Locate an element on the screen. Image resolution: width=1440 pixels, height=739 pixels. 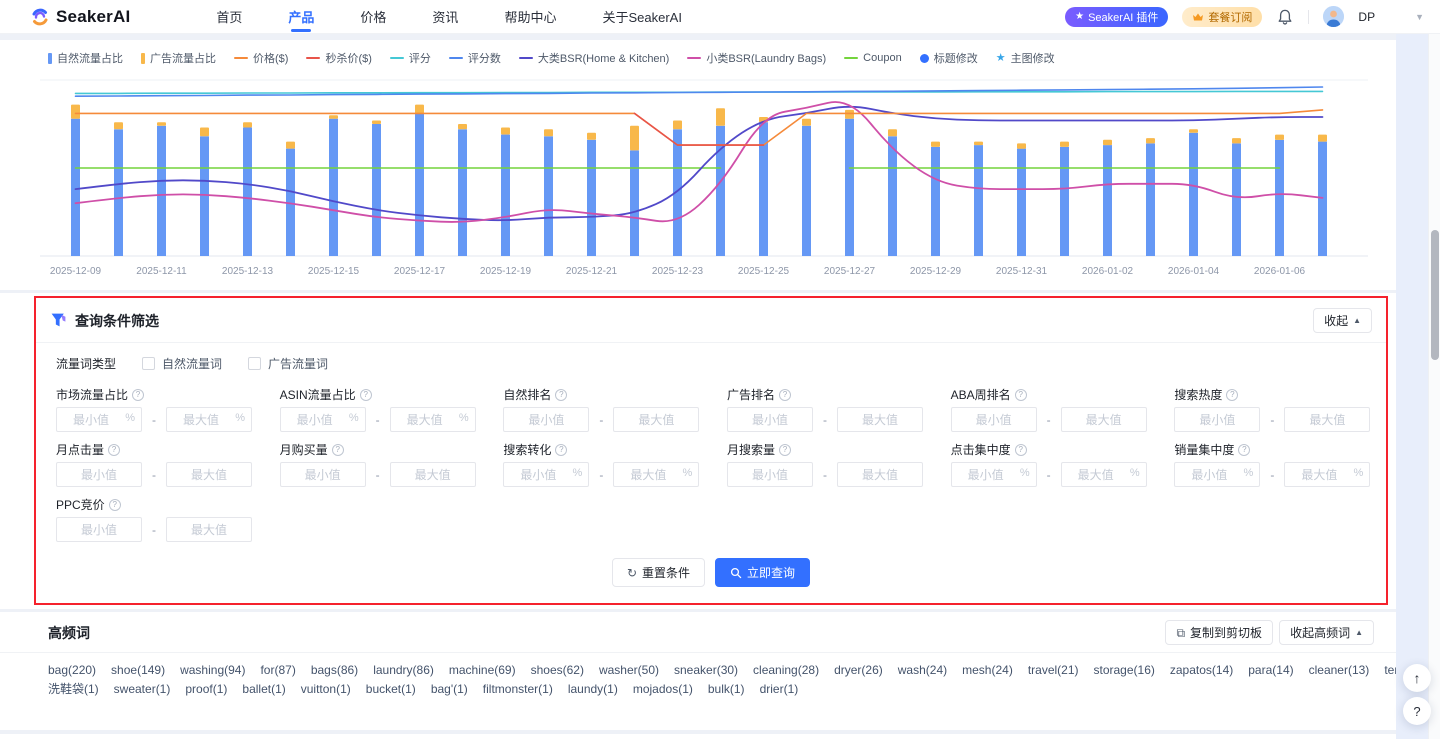
keyword-tag: 洗鞋袋(1) is located at coordinates (73, 688).